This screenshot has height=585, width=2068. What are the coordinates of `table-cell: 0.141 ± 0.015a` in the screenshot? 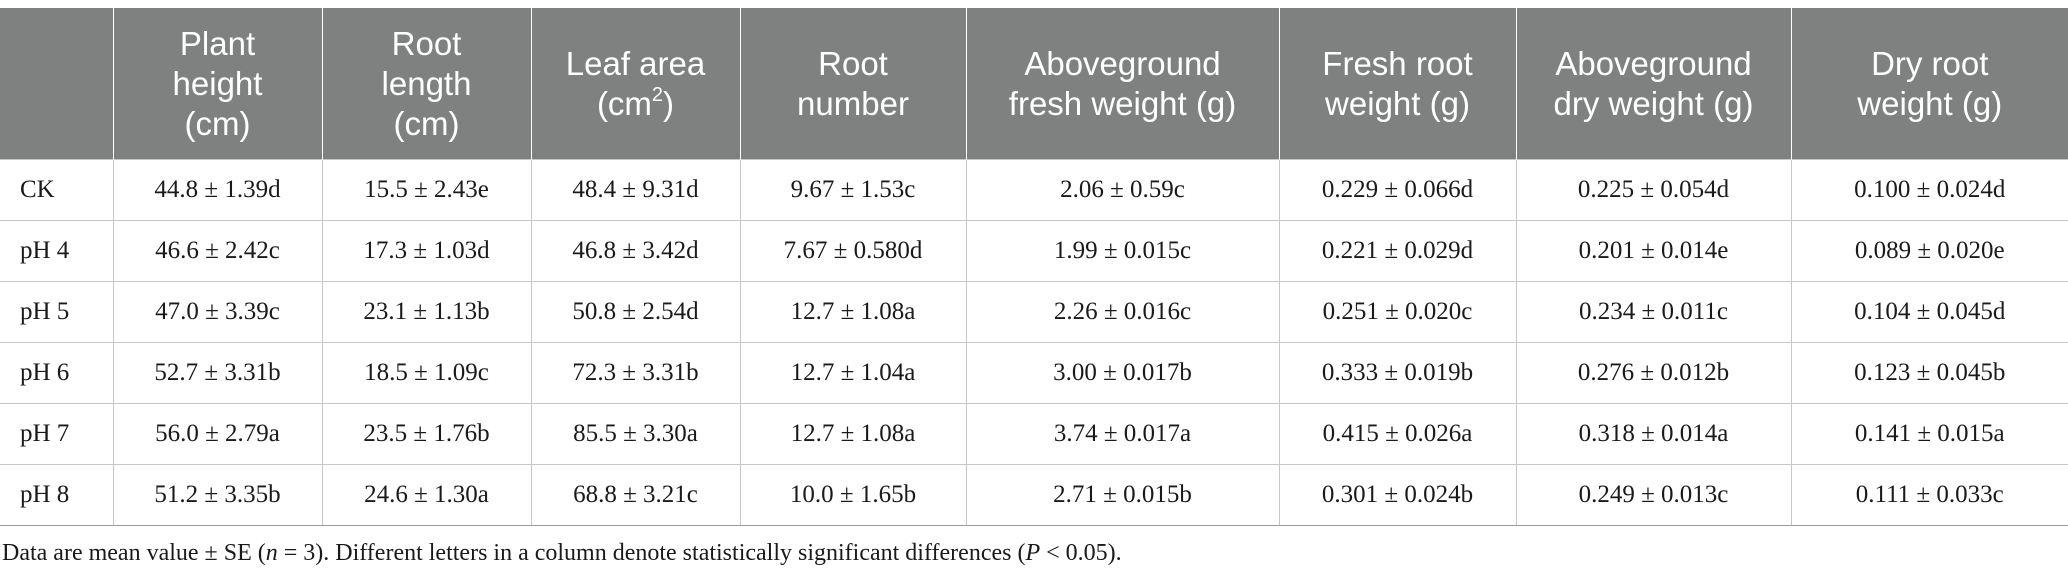 It's located at (1929, 434).